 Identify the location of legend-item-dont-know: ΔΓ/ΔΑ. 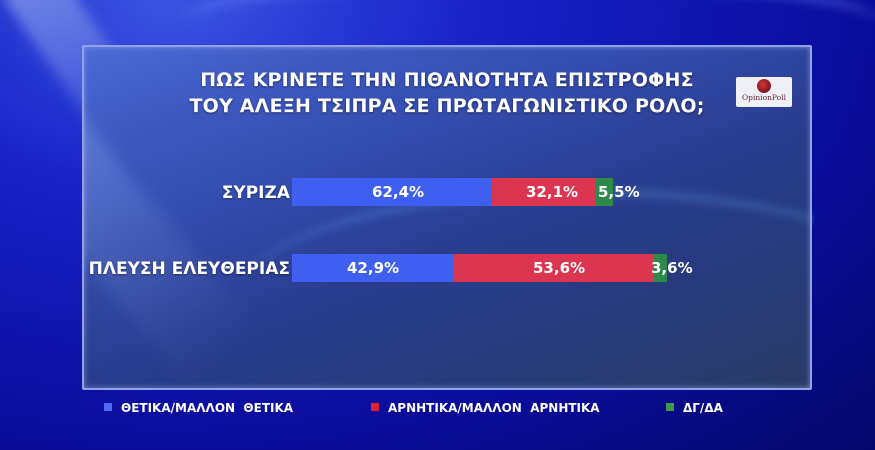
(694, 408).